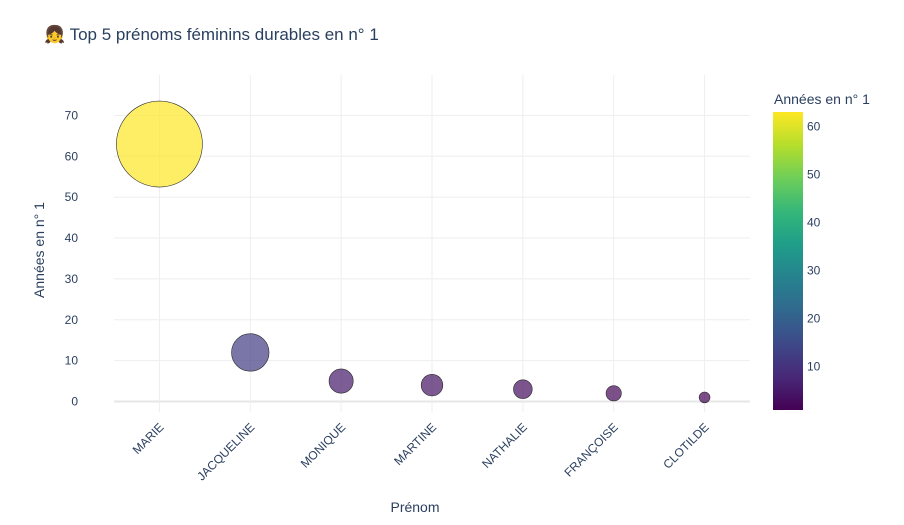 The image size is (904, 525). What do you see at coordinates (814, 126) in the screenshot?
I see `colorbar-tick-label: 60` at bounding box center [814, 126].